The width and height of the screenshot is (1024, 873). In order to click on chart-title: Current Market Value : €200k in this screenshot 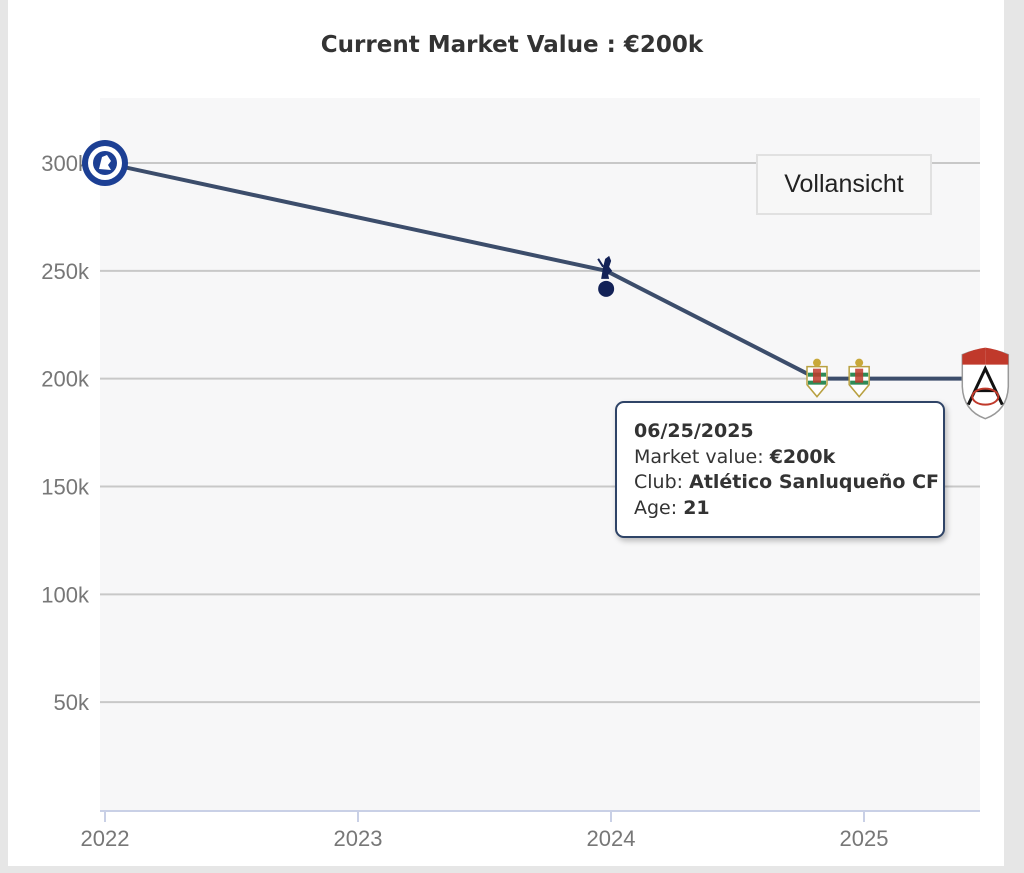, I will do `click(512, 45)`.